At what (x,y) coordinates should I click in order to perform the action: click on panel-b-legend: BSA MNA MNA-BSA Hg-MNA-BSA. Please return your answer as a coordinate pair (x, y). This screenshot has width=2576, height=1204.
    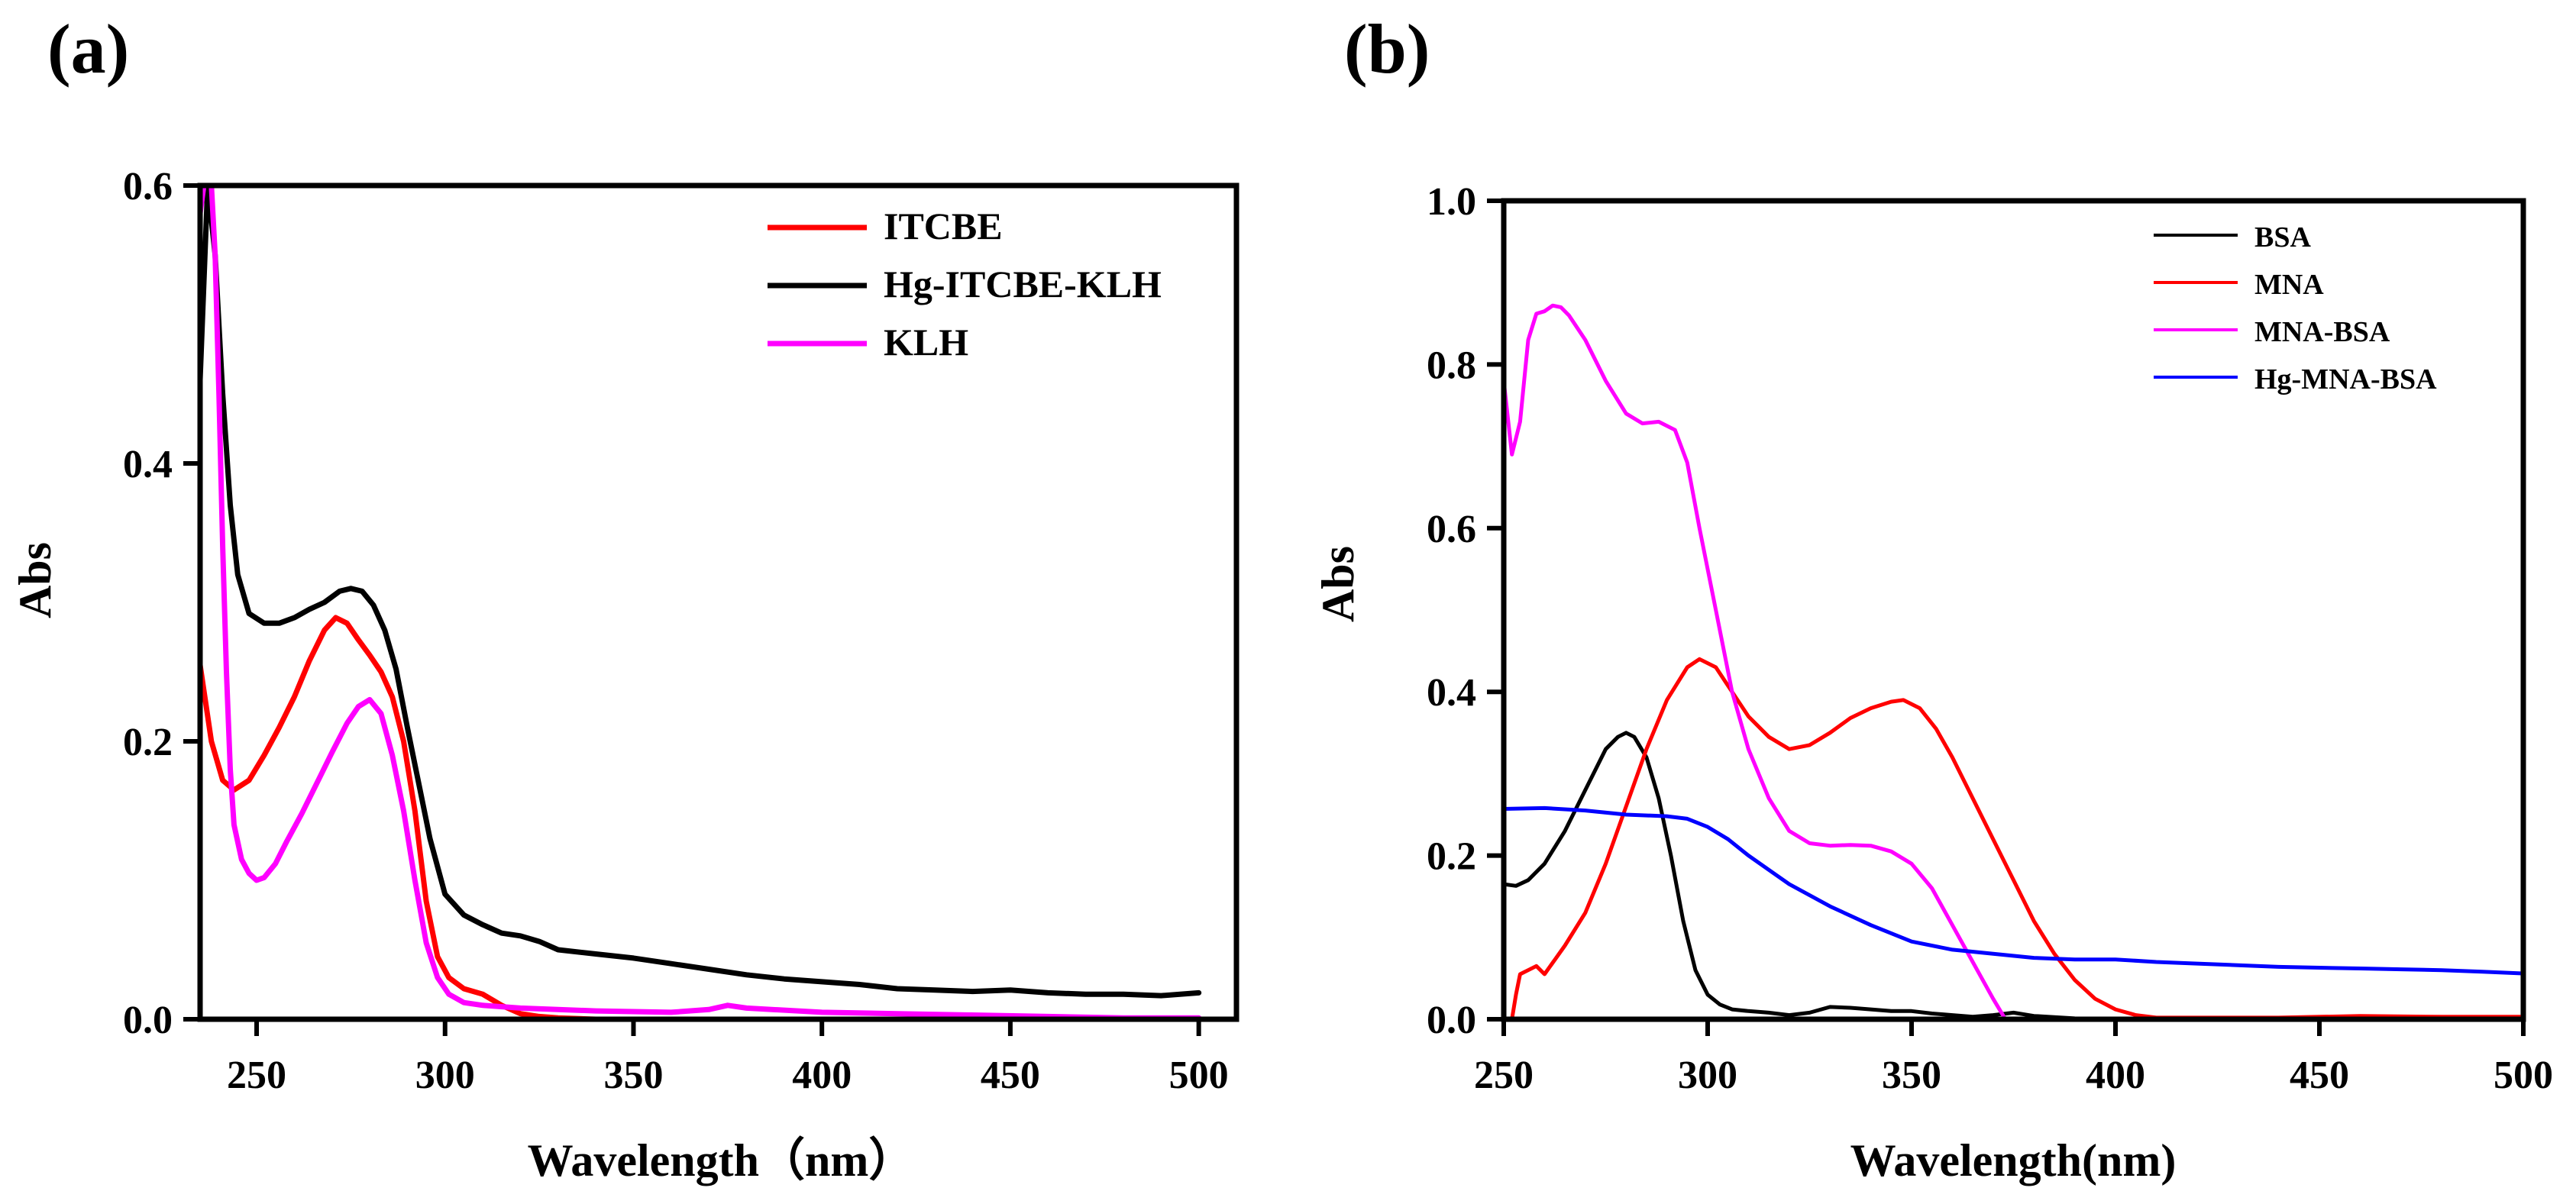
    Looking at the image, I should click on (2295, 308).